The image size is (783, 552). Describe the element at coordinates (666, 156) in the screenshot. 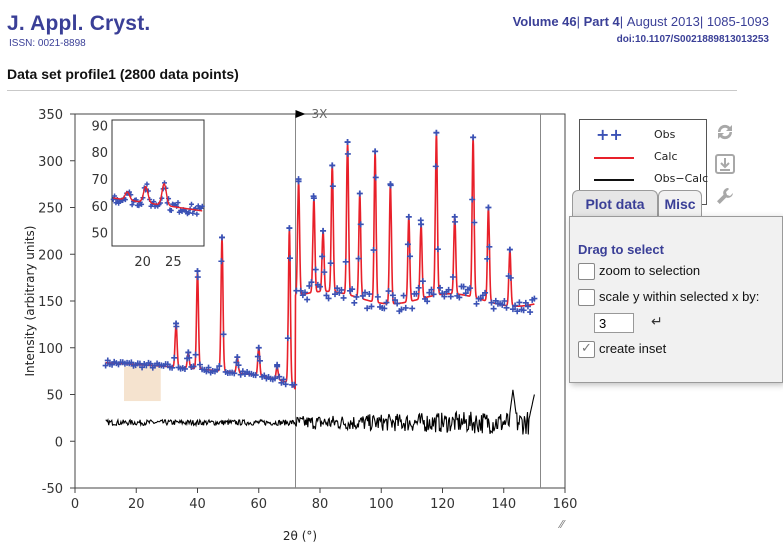

I see `legend-label-calc: Calc` at that location.